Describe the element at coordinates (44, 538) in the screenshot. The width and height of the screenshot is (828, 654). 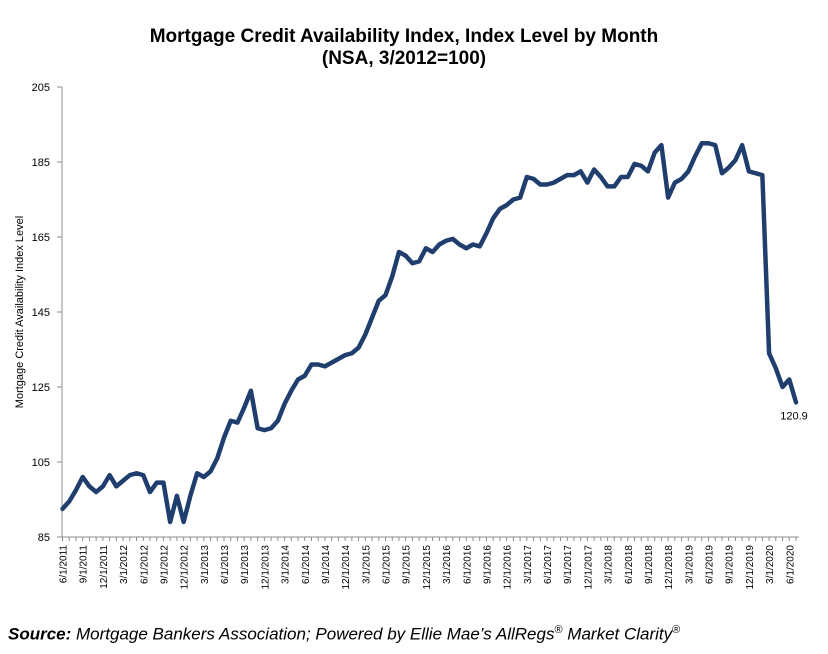
I see `y-tick-label: 85` at that location.